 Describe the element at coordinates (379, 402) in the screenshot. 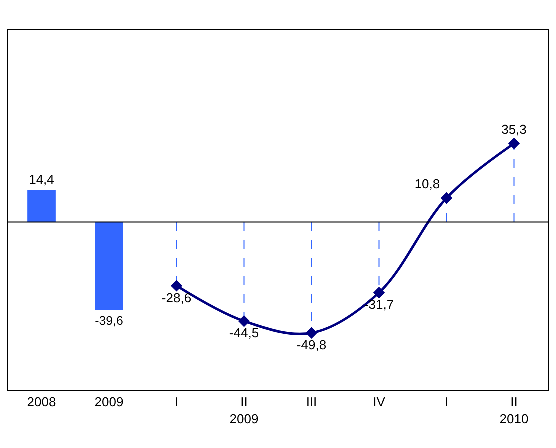

I see `x-tick-label: IV` at that location.